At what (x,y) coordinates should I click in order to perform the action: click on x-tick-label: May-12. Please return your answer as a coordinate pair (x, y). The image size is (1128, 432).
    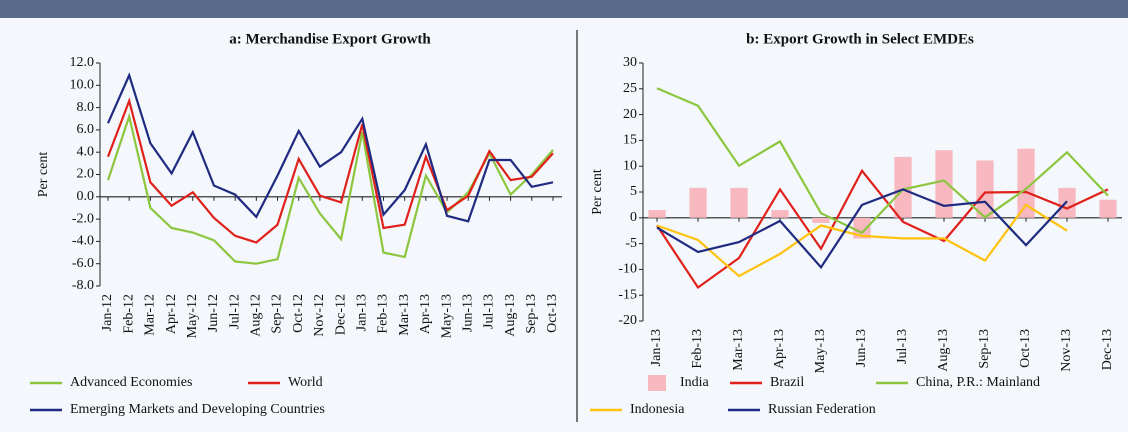
    Looking at the image, I should click on (192, 316).